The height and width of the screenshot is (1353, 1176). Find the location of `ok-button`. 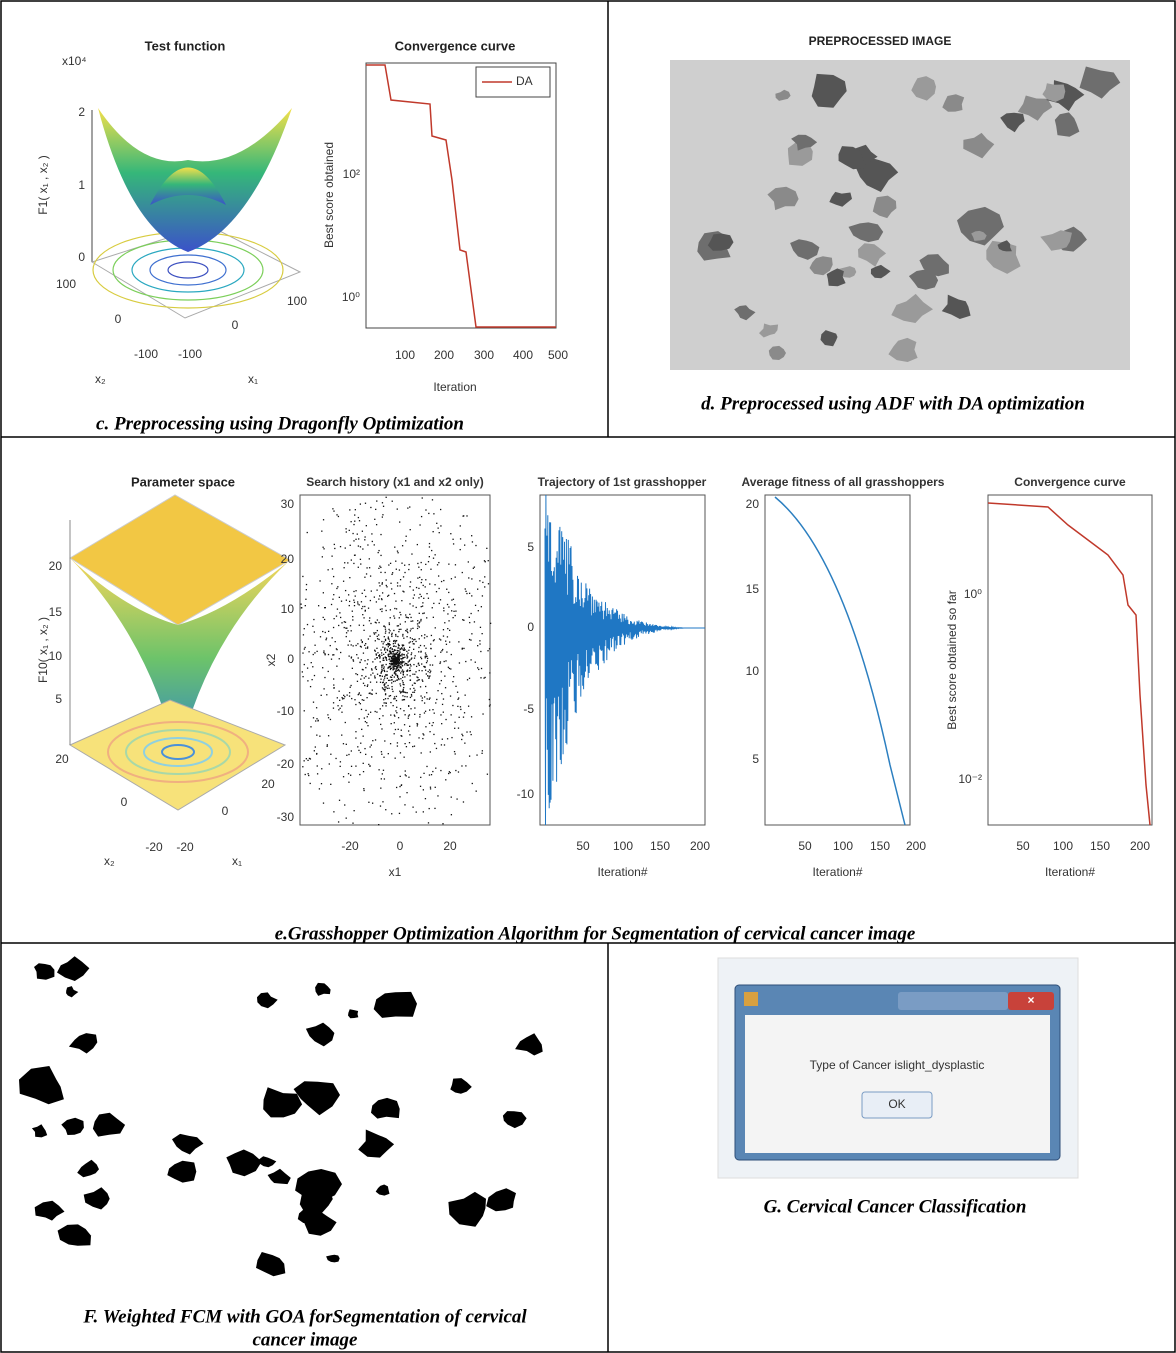

ok-button is located at coordinates (897, 1105).